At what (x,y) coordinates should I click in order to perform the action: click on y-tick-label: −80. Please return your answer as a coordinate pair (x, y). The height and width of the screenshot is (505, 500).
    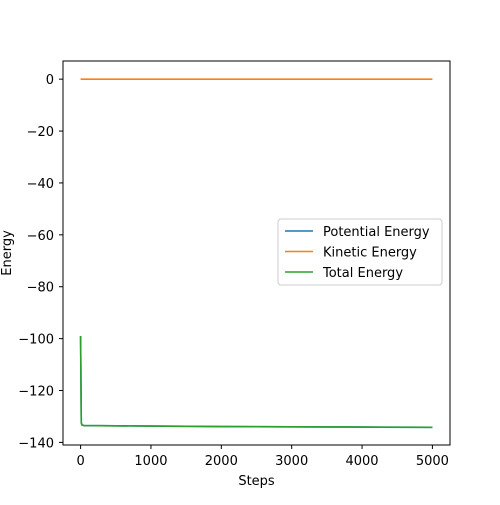
    Looking at the image, I should click on (40, 288).